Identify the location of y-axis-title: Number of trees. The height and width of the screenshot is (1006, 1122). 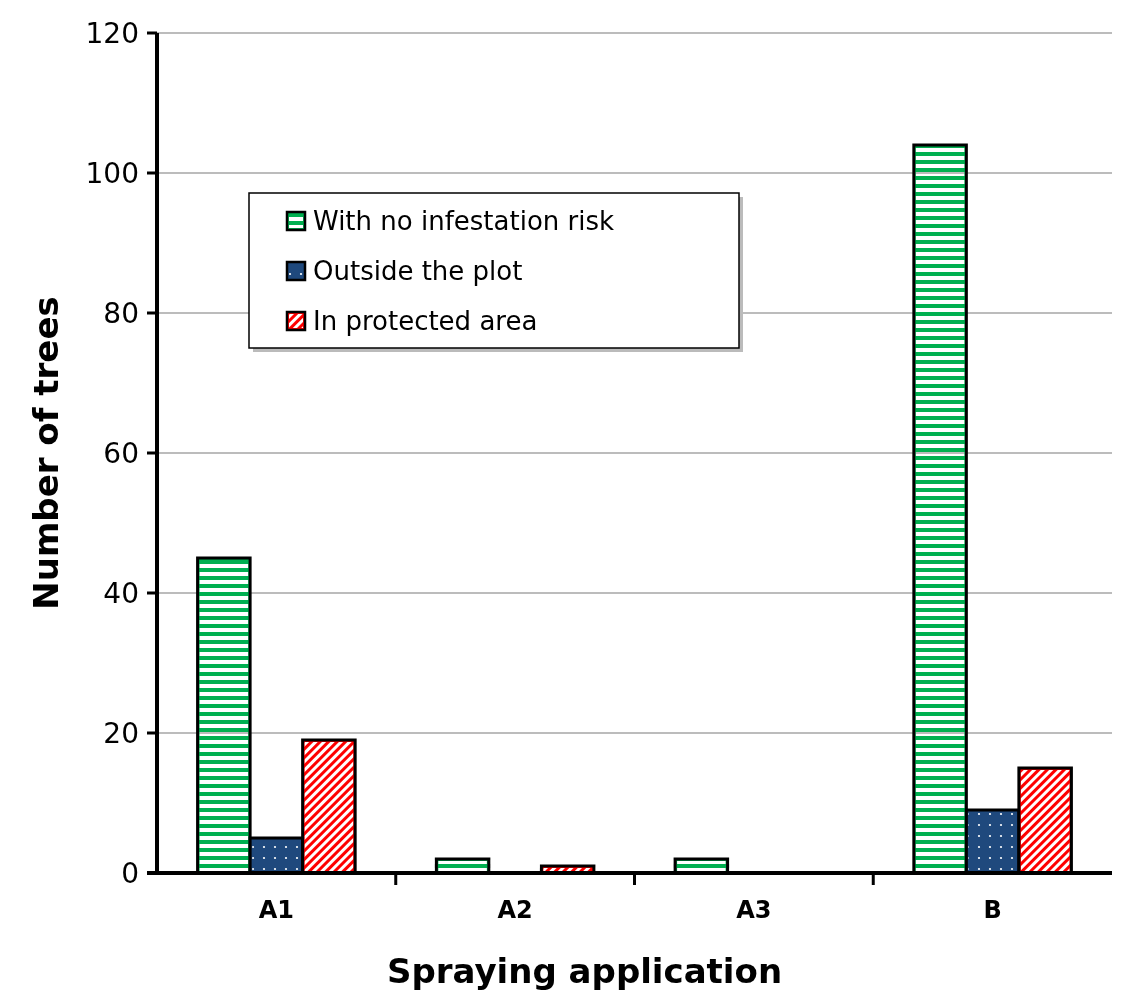
(46, 453).